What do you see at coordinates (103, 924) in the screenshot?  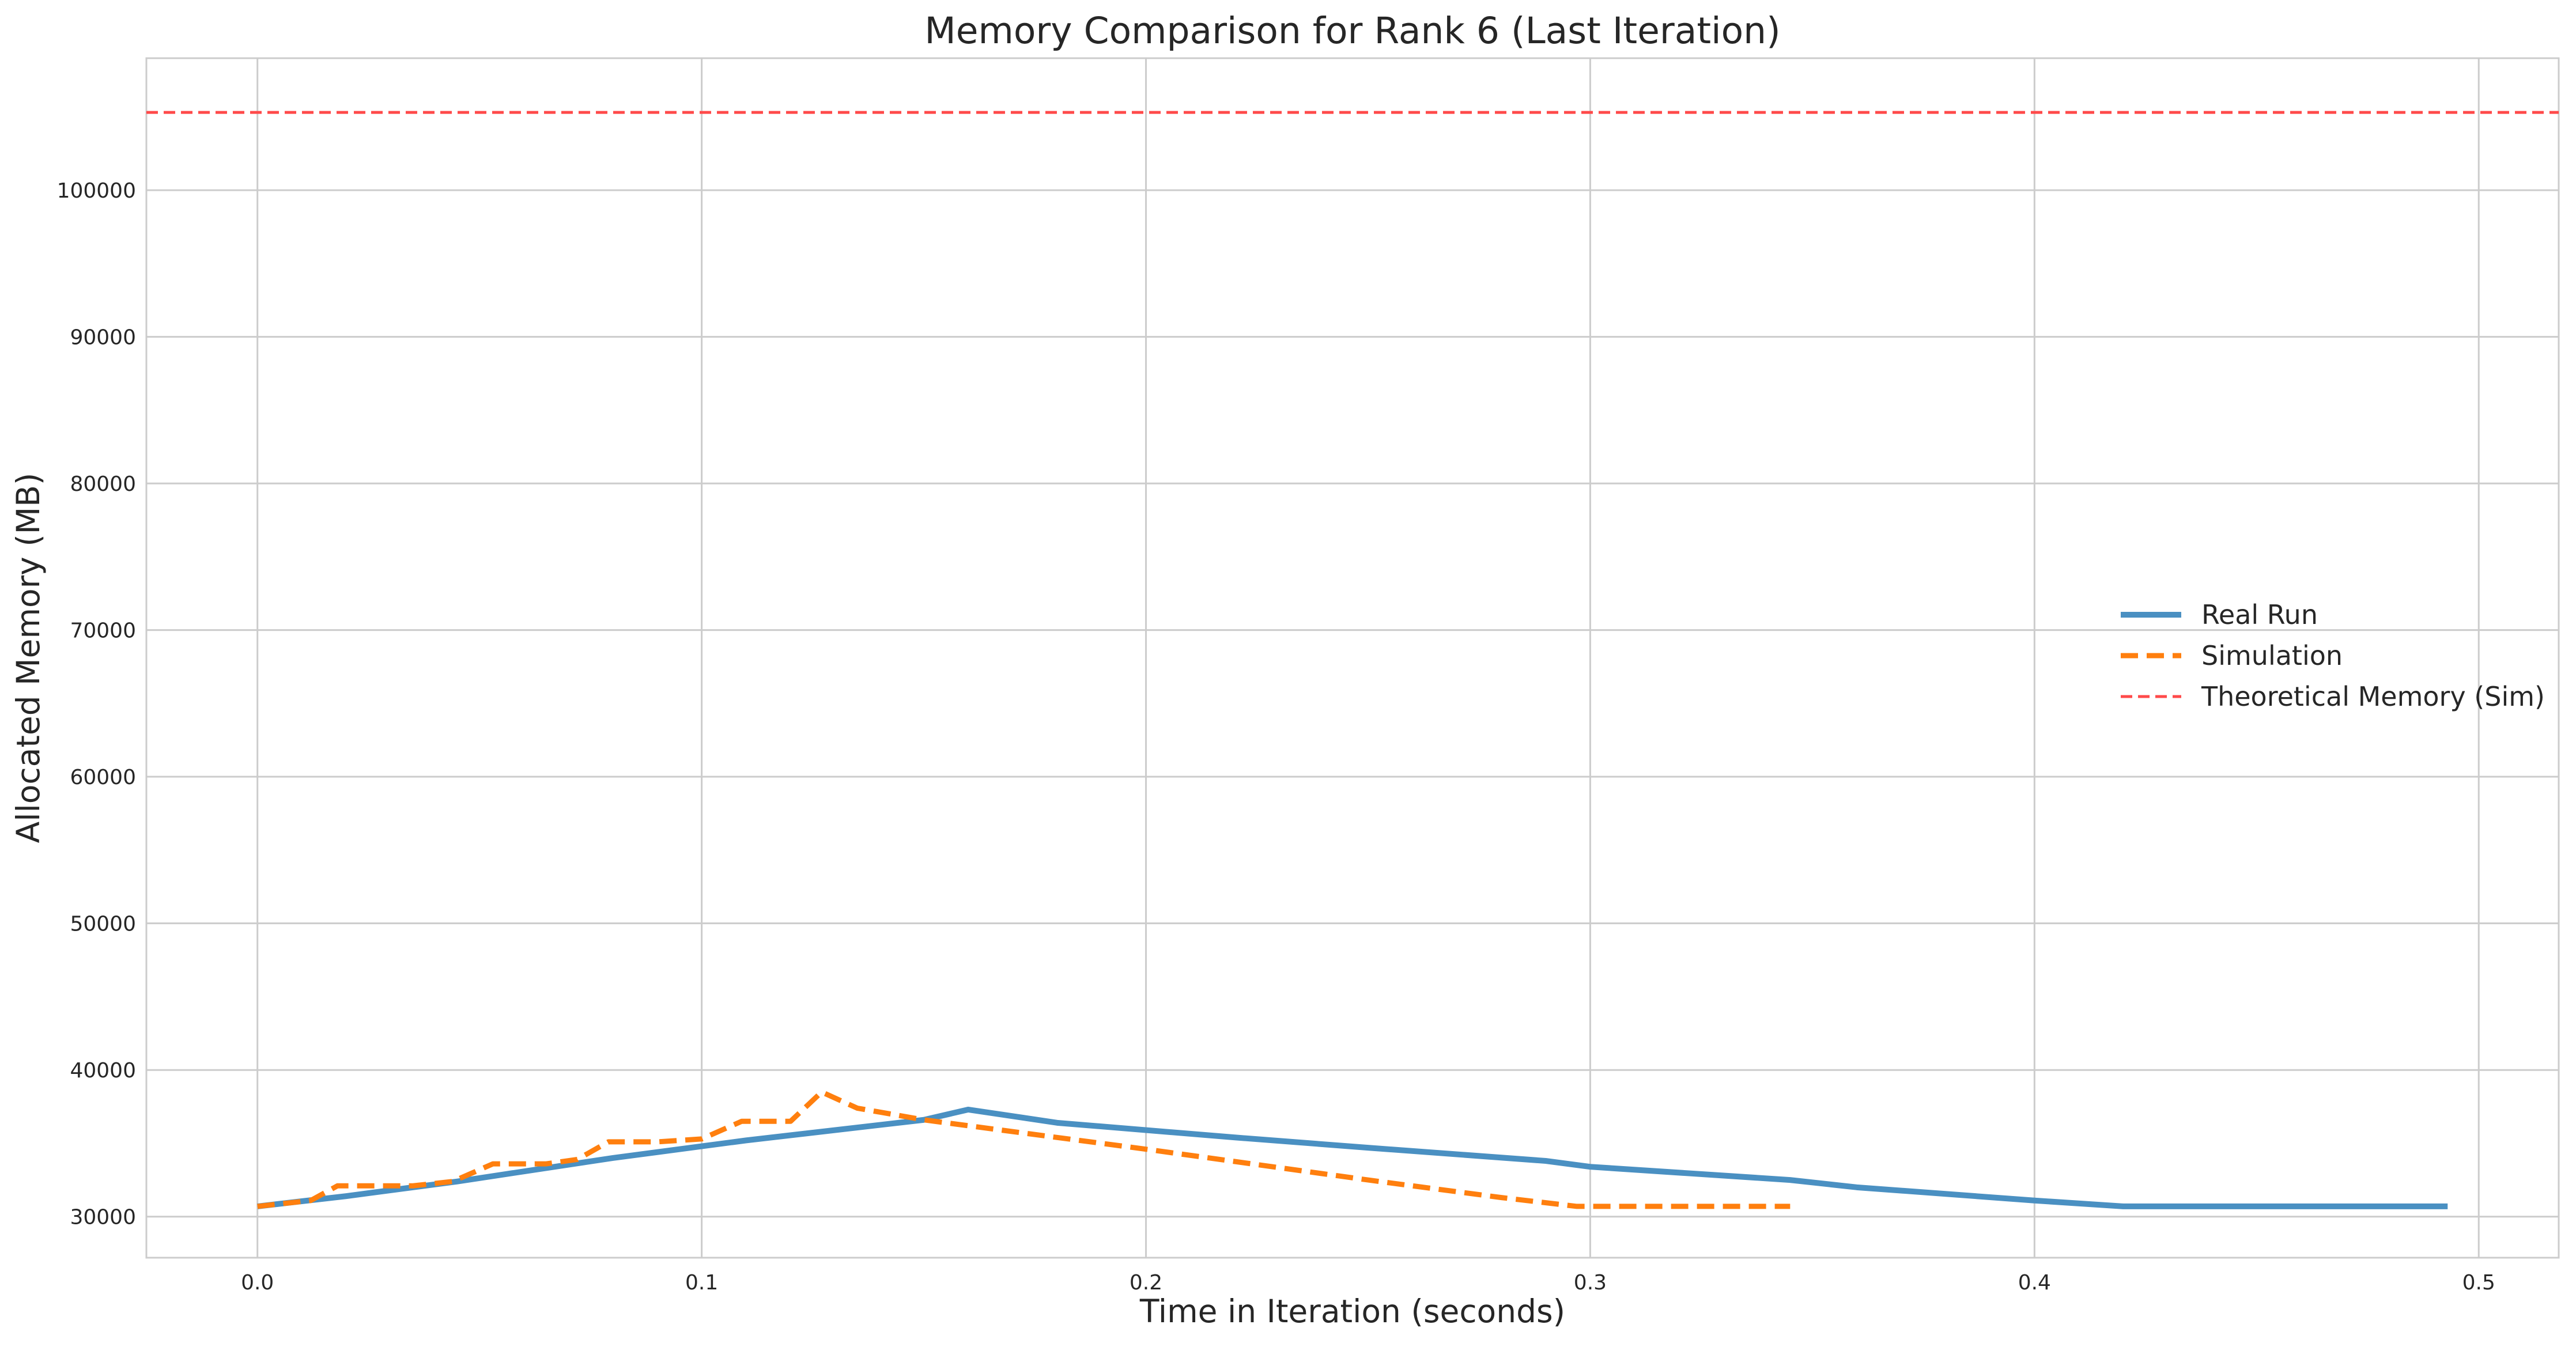 I see `y-tick-label: 50000` at bounding box center [103, 924].